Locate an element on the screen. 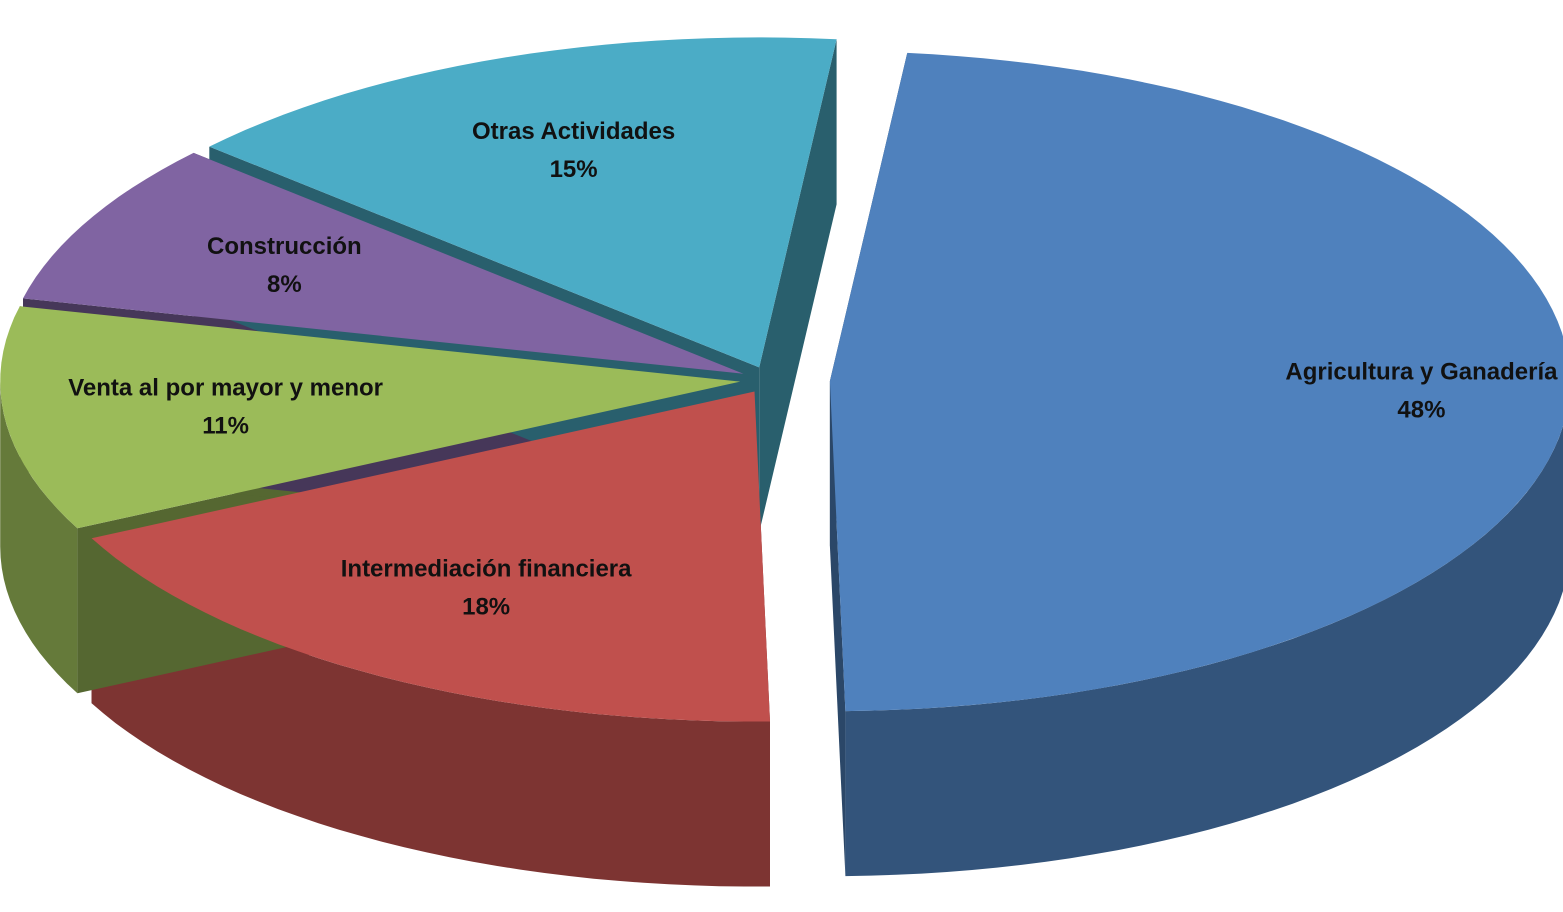 Image resolution: width=1563 pixels, height=912 pixels. value-label: 11% is located at coordinates (225, 425).